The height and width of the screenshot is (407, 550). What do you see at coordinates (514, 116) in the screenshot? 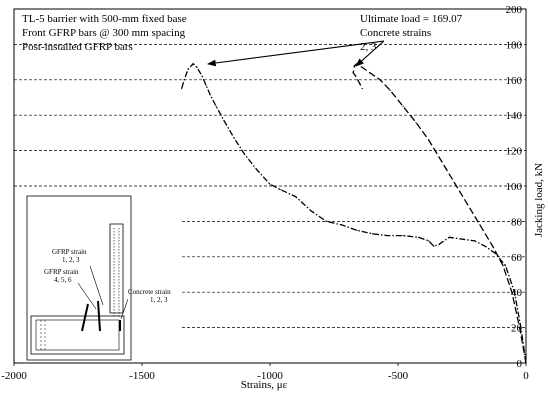
I see `y-tick-label: 140` at bounding box center [514, 116].